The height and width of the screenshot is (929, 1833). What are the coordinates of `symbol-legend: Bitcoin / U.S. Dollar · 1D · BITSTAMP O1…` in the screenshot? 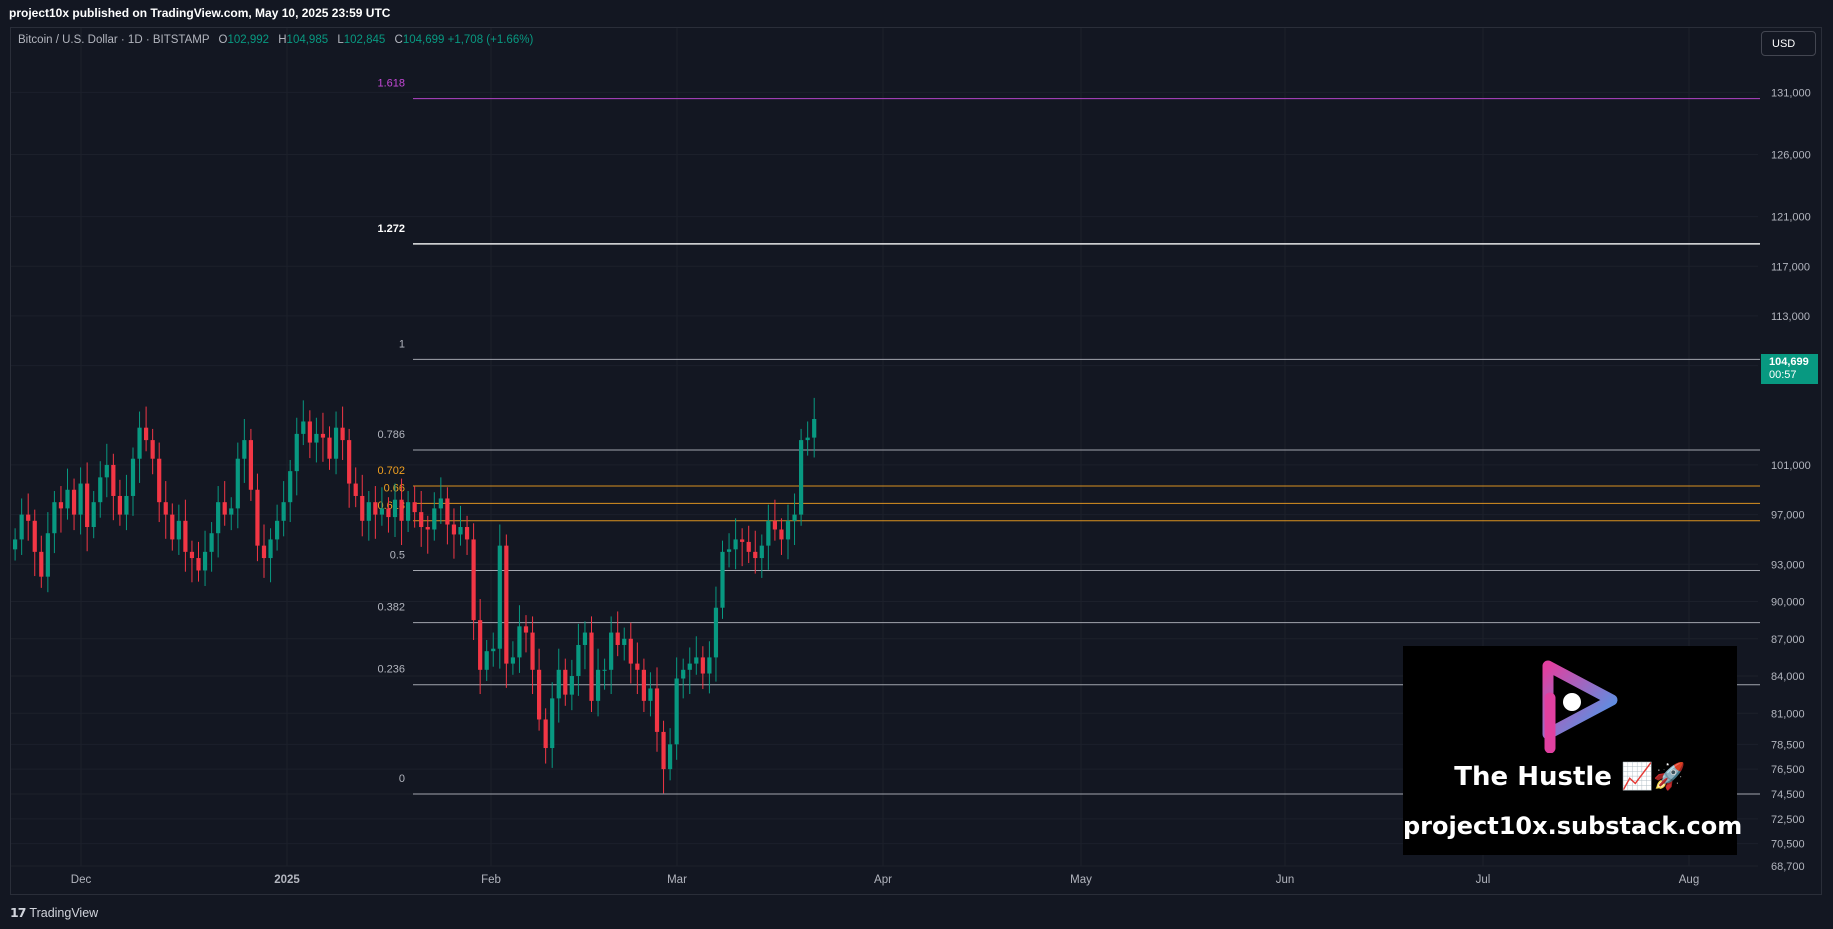 It's located at (275, 40).